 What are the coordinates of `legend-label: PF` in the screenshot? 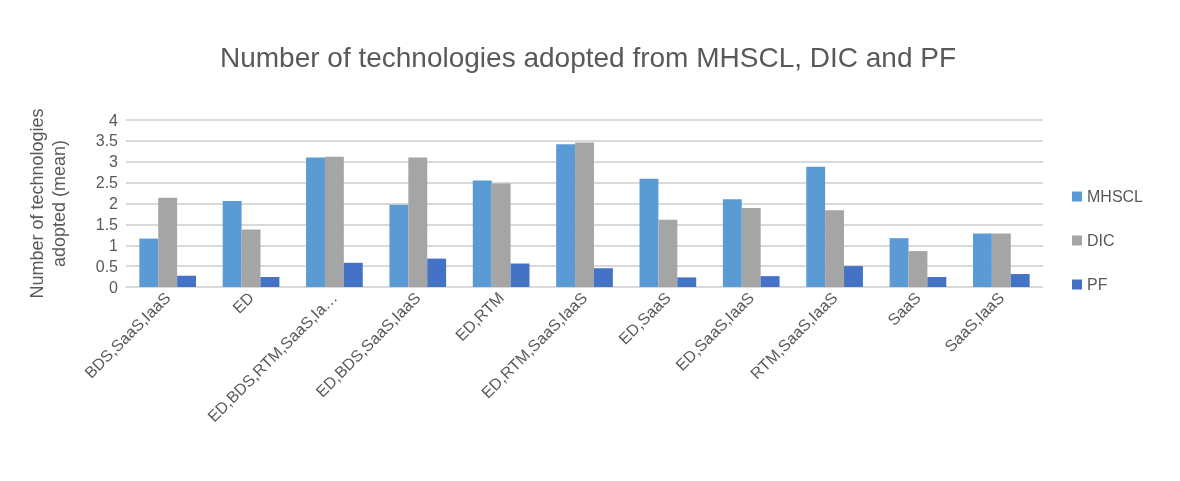 It's located at (1097, 284).